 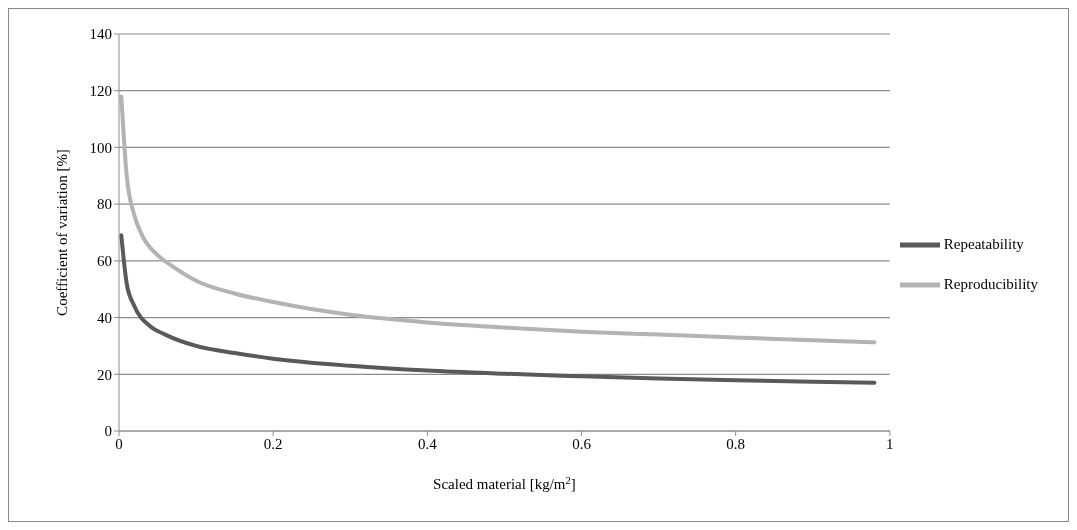 I want to click on legend-label: Repeatability, so click(x=983, y=243).